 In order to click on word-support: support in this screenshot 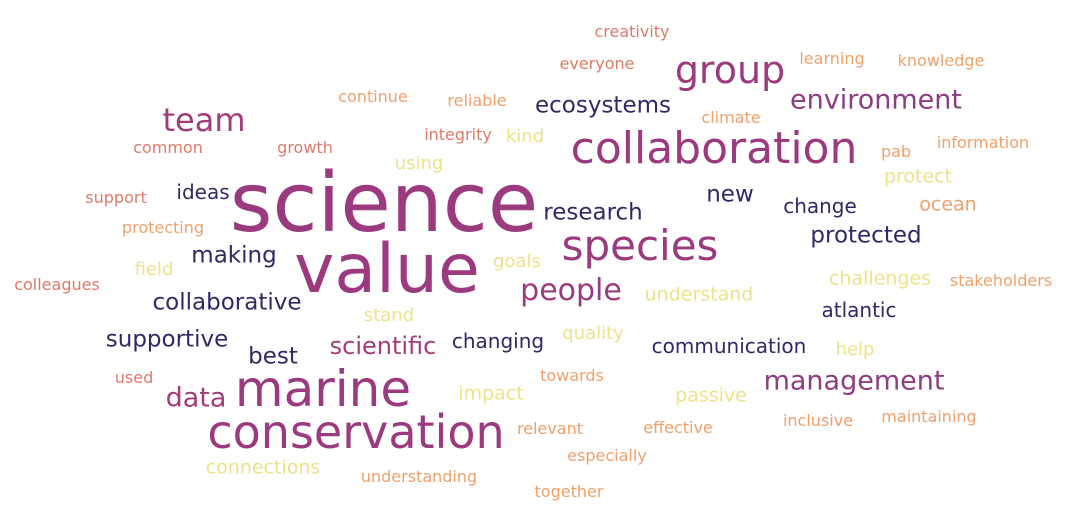, I will do `click(116, 197)`.